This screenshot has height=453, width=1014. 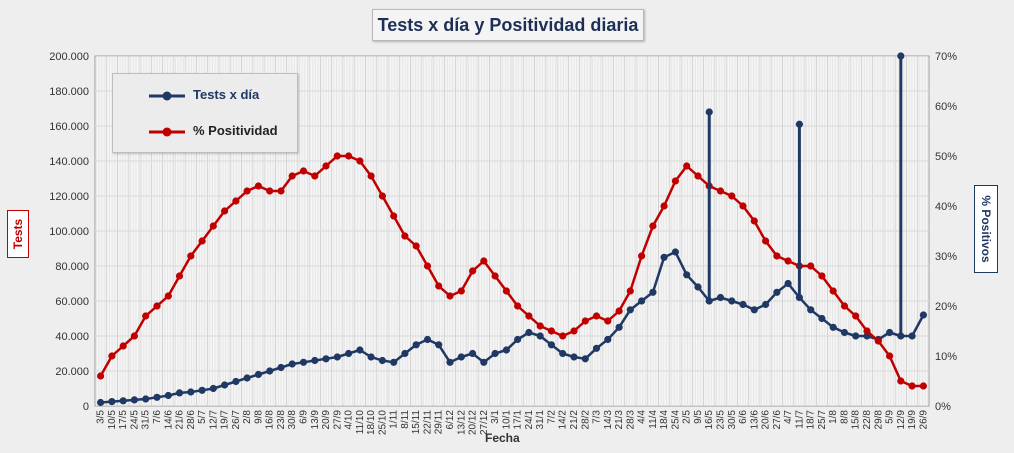 What do you see at coordinates (405, 419) in the screenshot?
I see `x-tick-label: 8/11` at bounding box center [405, 419].